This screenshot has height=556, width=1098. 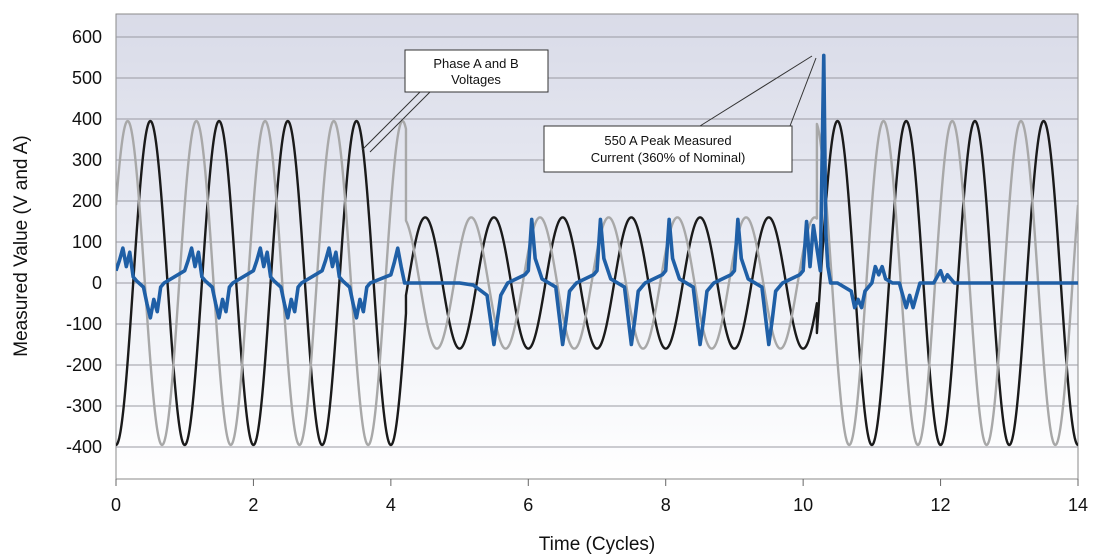 I want to click on x-tick-label: 14, so click(x=1078, y=505).